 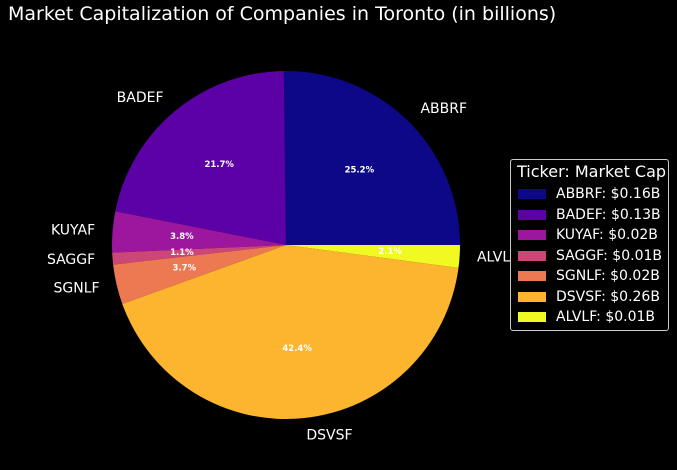 I want to click on legend-item-dsvsf: DSVSF: $0.26B, so click(x=592, y=297).